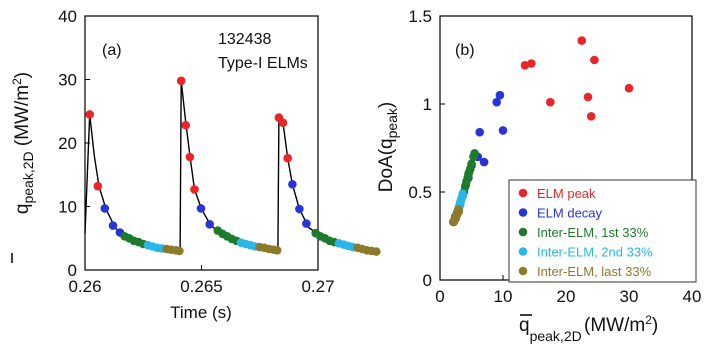 The height and width of the screenshot is (352, 710). What do you see at coordinates (524, 325) in the screenshot?
I see `panel-b-xlabel-main: q` at bounding box center [524, 325].